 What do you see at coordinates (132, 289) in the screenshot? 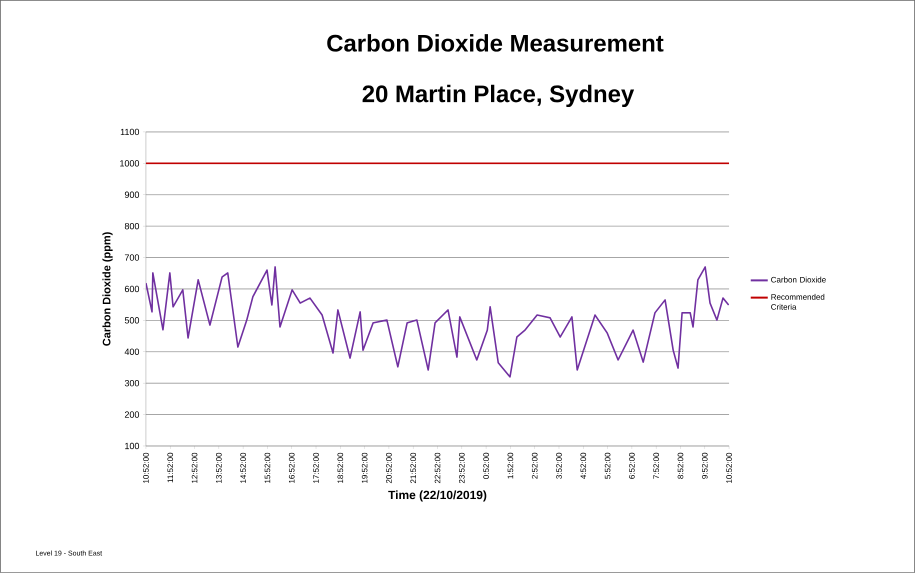
I see `y-tick-label: 600` at bounding box center [132, 289].